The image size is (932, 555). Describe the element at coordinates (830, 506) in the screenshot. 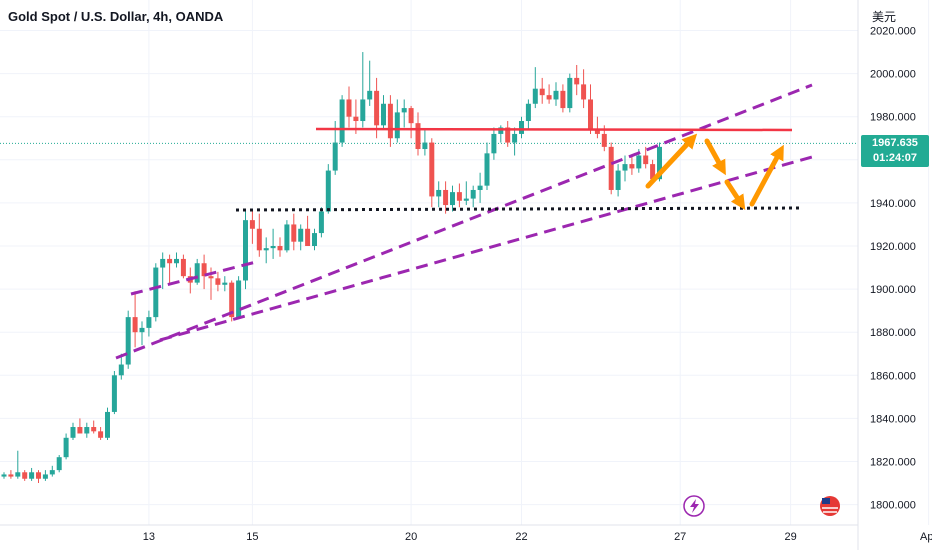

I see `us-flag-icon` at that location.